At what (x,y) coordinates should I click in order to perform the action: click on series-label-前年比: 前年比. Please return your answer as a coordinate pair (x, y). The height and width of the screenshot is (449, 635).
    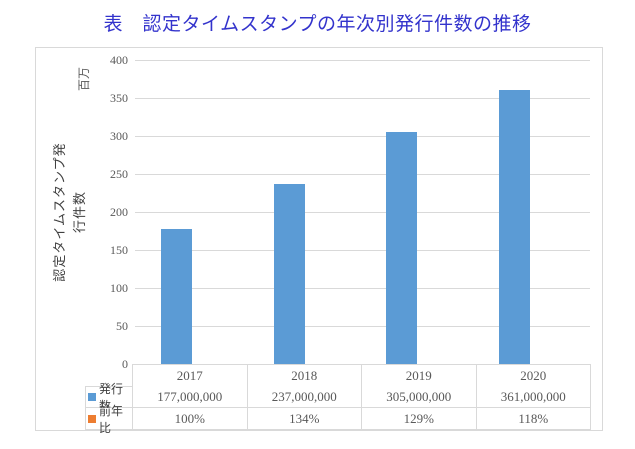
    Looking at the image, I should click on (109, 419).